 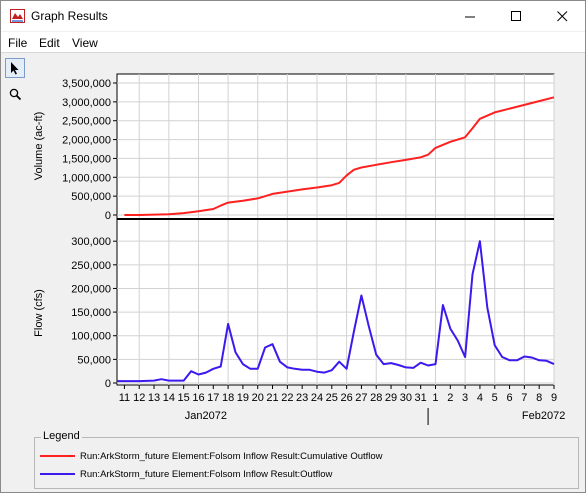 What do you see at coordinates (435, 398) in the screenshot?
I see `date-tick-label: 1` at bounding box center [435, 398].